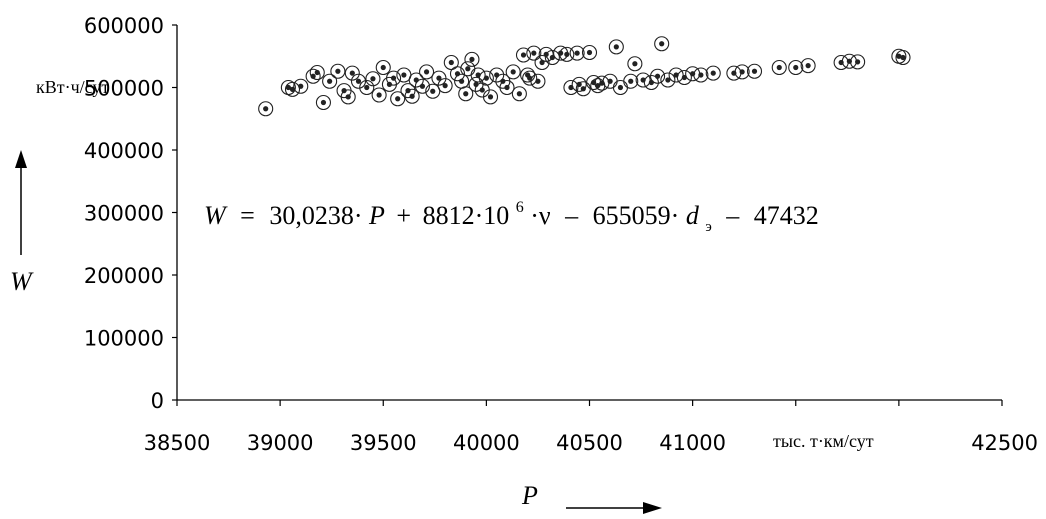 This screenshot has width=1046, height=519. What do you see at coordinates (247, 215) in the screenshot?
I see `eq-equals: =` at bounding box center [247, 215].